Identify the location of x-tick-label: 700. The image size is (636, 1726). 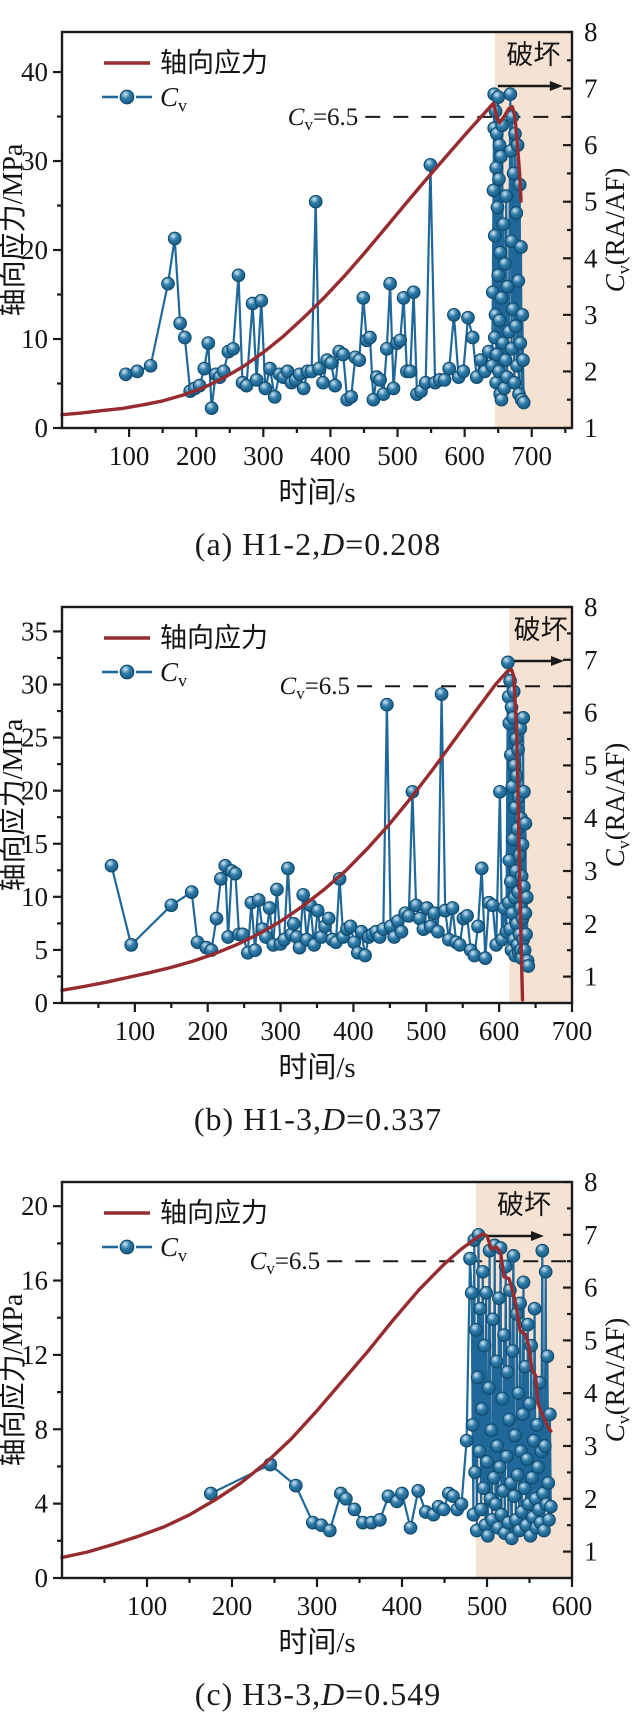
(572, 1031).